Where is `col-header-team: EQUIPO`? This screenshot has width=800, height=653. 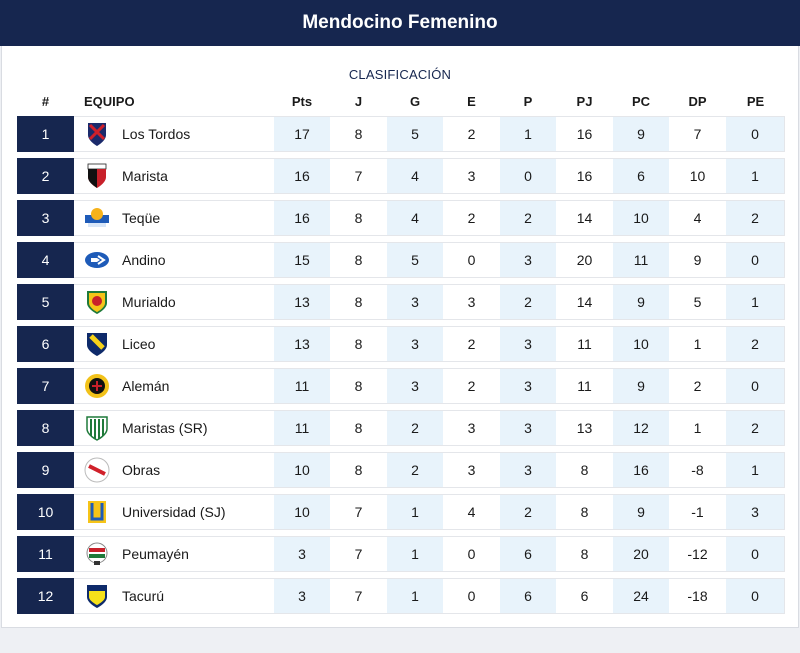
col-header-team: EQUIPO is located at coordinates (109, 101).